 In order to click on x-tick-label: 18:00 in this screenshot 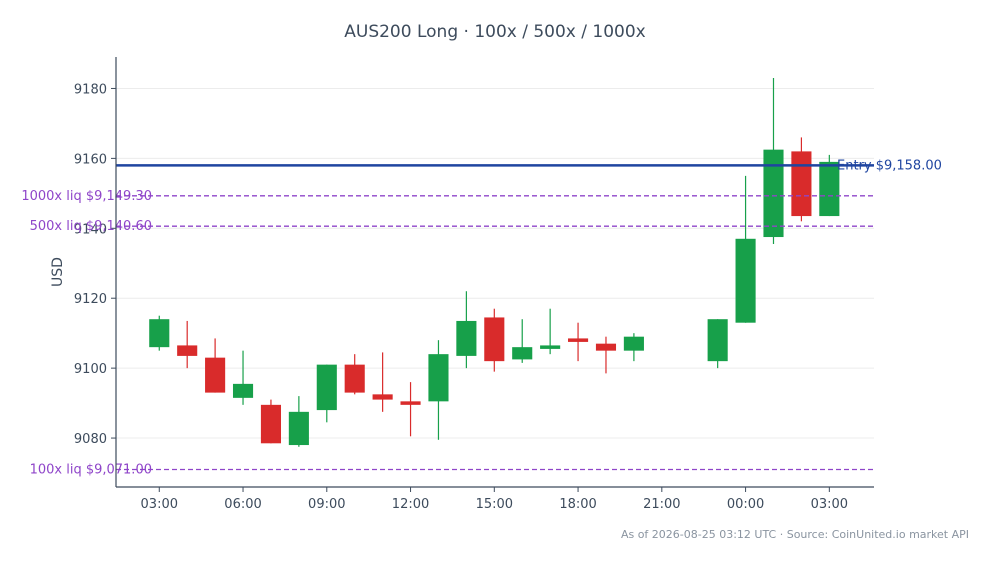, I will do `click(577, 504)`.